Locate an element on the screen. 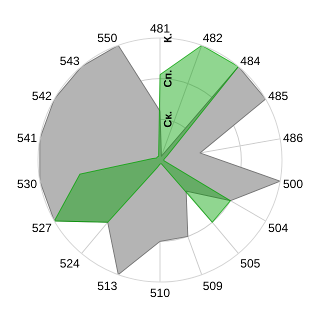 Image resolution: width=320 pixels, height=320 pixels. y-tick-label: Ск. is located at coordinates (168, 119).